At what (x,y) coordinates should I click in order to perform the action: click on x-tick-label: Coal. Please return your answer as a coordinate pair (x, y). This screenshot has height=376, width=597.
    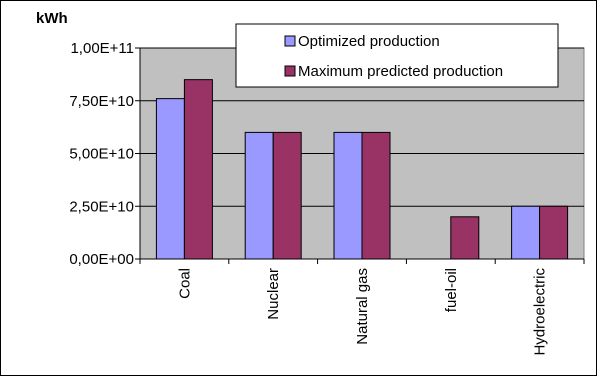
    Looking at the image, I should click on (184, 283).